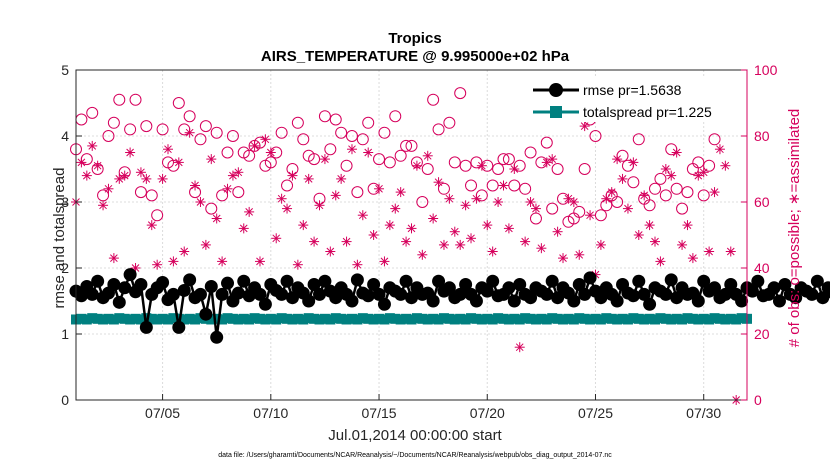 This screenshot has height=470, width=830. Describe the element at coordinates (762, 334) in the screenshot. I see `y-right-tick-label: 20` at that location.